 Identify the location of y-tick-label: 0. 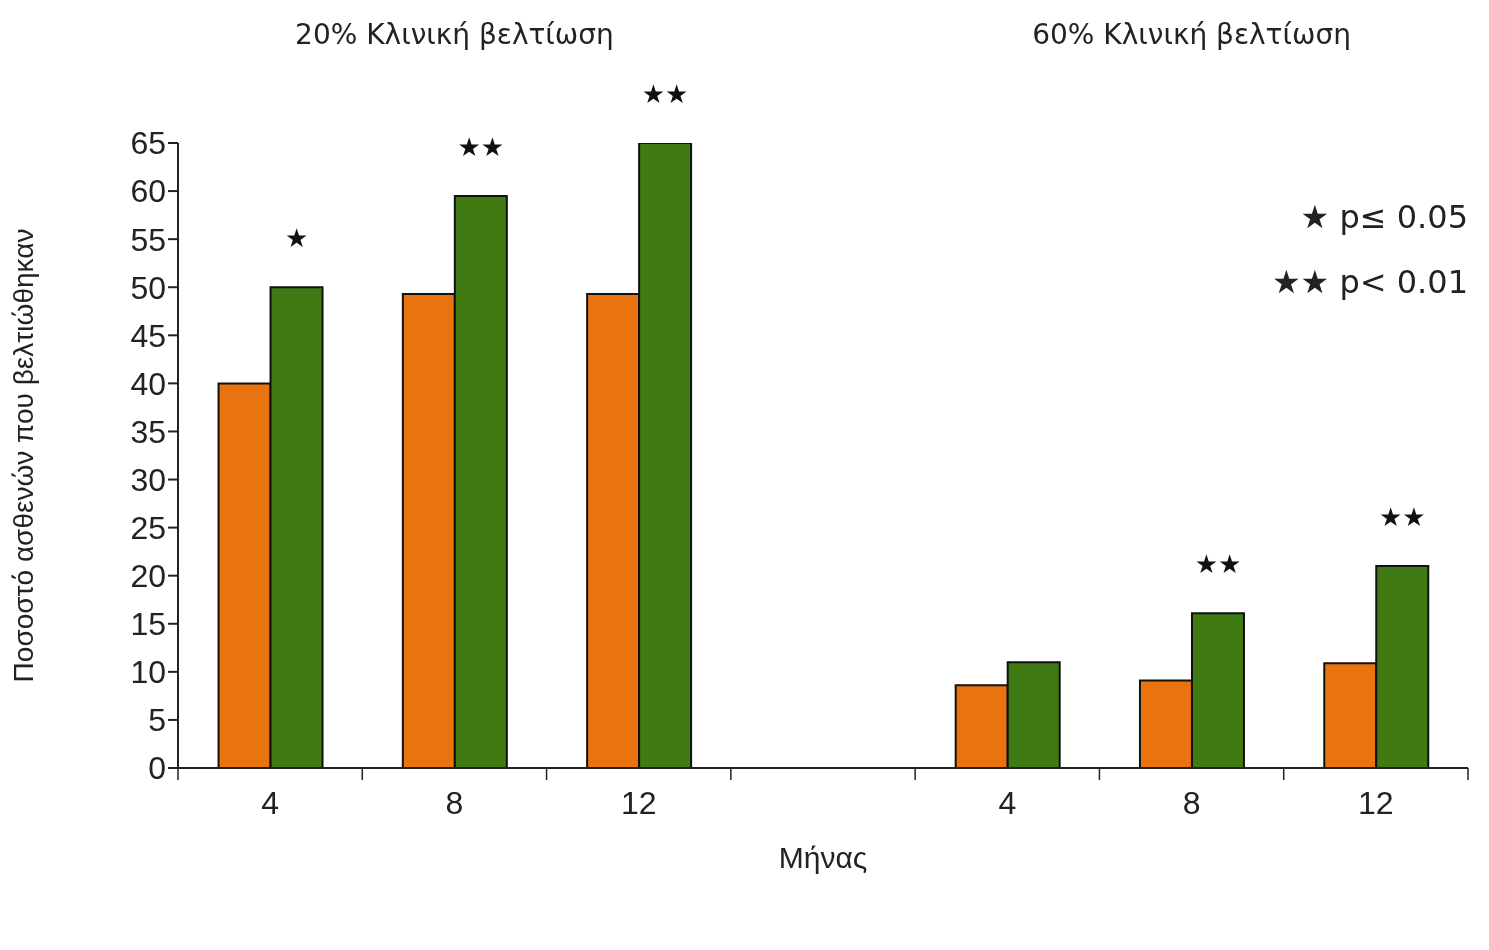
(157, 768).